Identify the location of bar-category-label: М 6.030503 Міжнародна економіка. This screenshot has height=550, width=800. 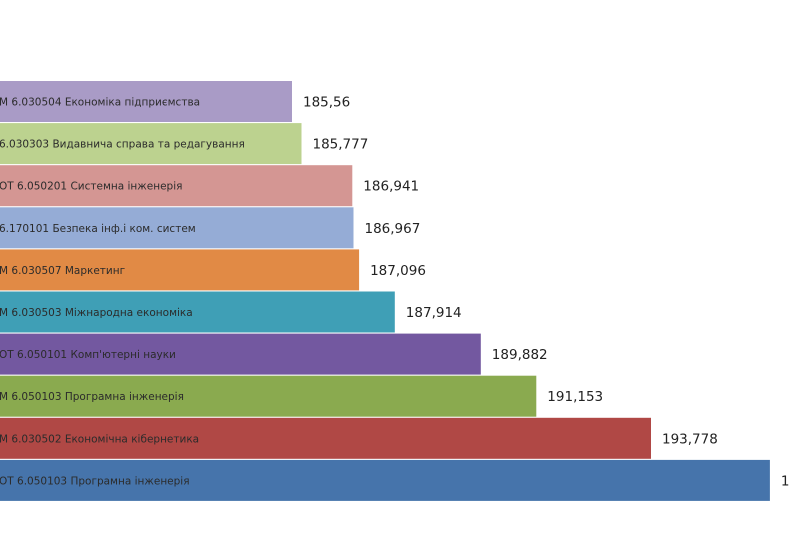
(96, 313).